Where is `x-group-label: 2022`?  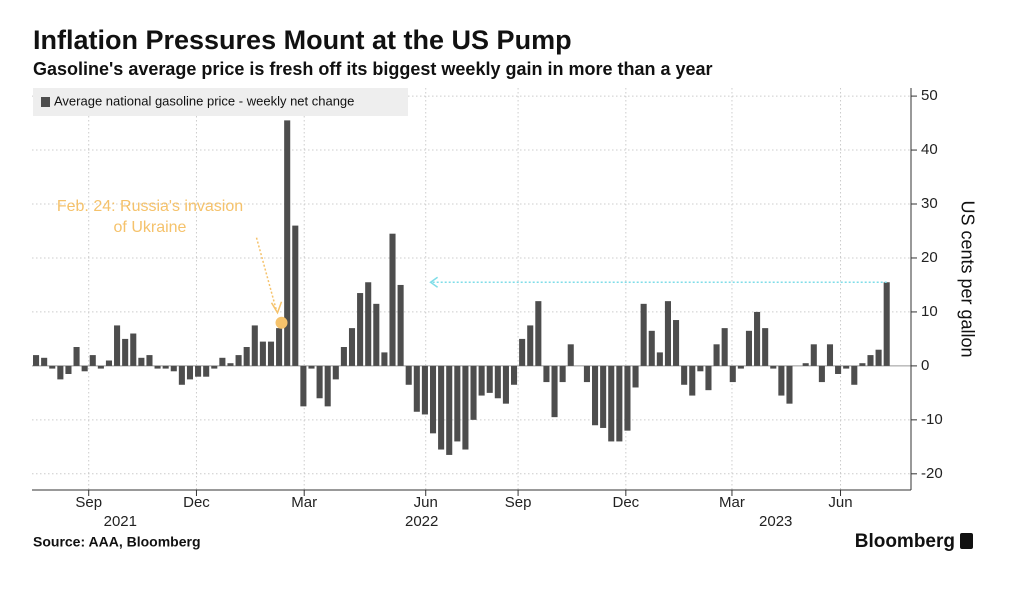 x-group-label: 2022 is located at coordinates (421, 521).